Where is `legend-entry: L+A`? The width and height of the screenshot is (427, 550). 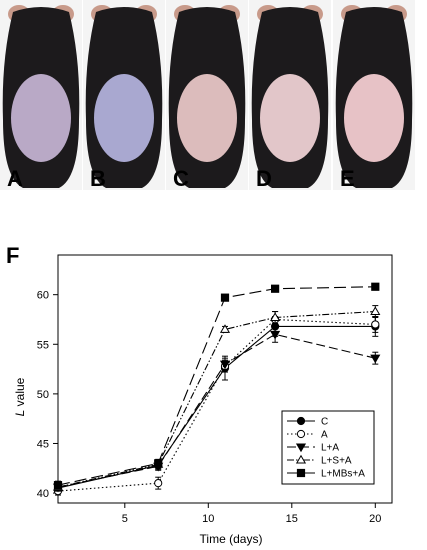 legend-entry: L+A is located at coordinates (313, 448).